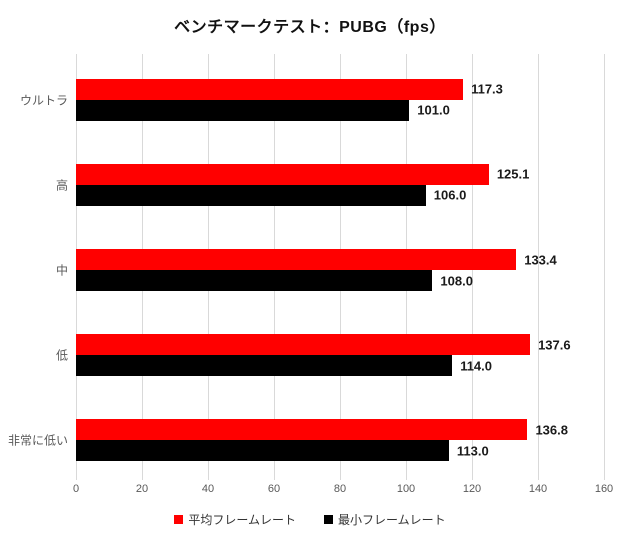 Image resolution: width=620 pixels, height=535 pixels. Describe the element at coordinates (310, 519) in the screenshot. I see `legend: 平均フレームレート 最小フレームレート` at that location.